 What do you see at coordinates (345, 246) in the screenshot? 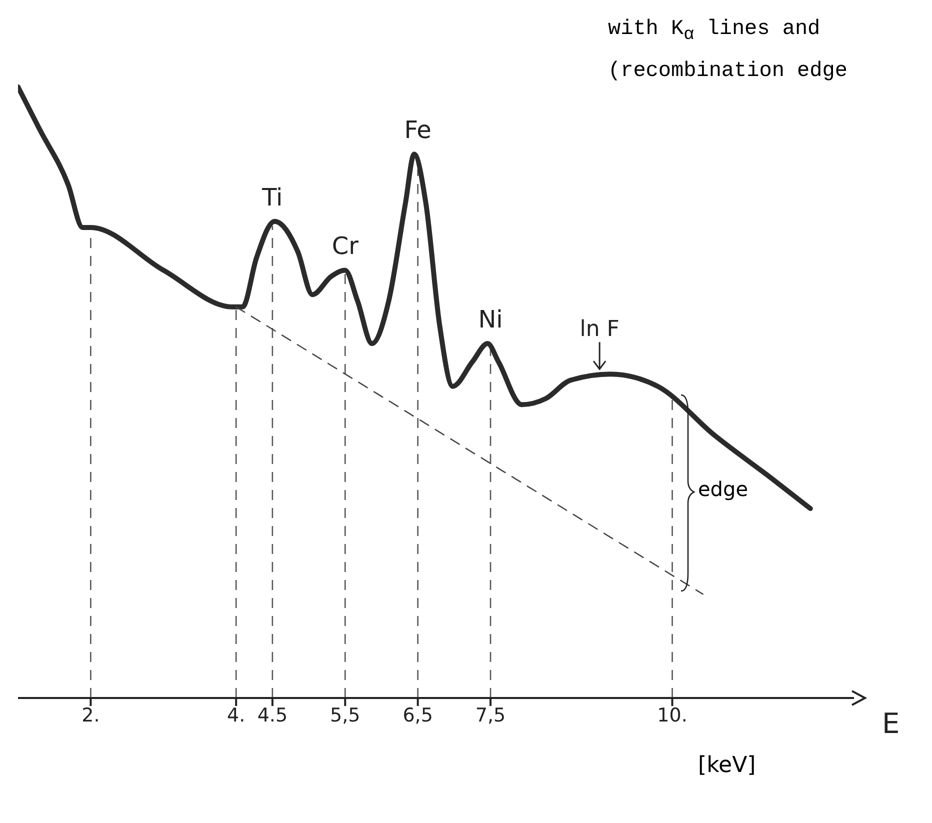
I see `annotation: Cr` at bounding box center [345, 246].